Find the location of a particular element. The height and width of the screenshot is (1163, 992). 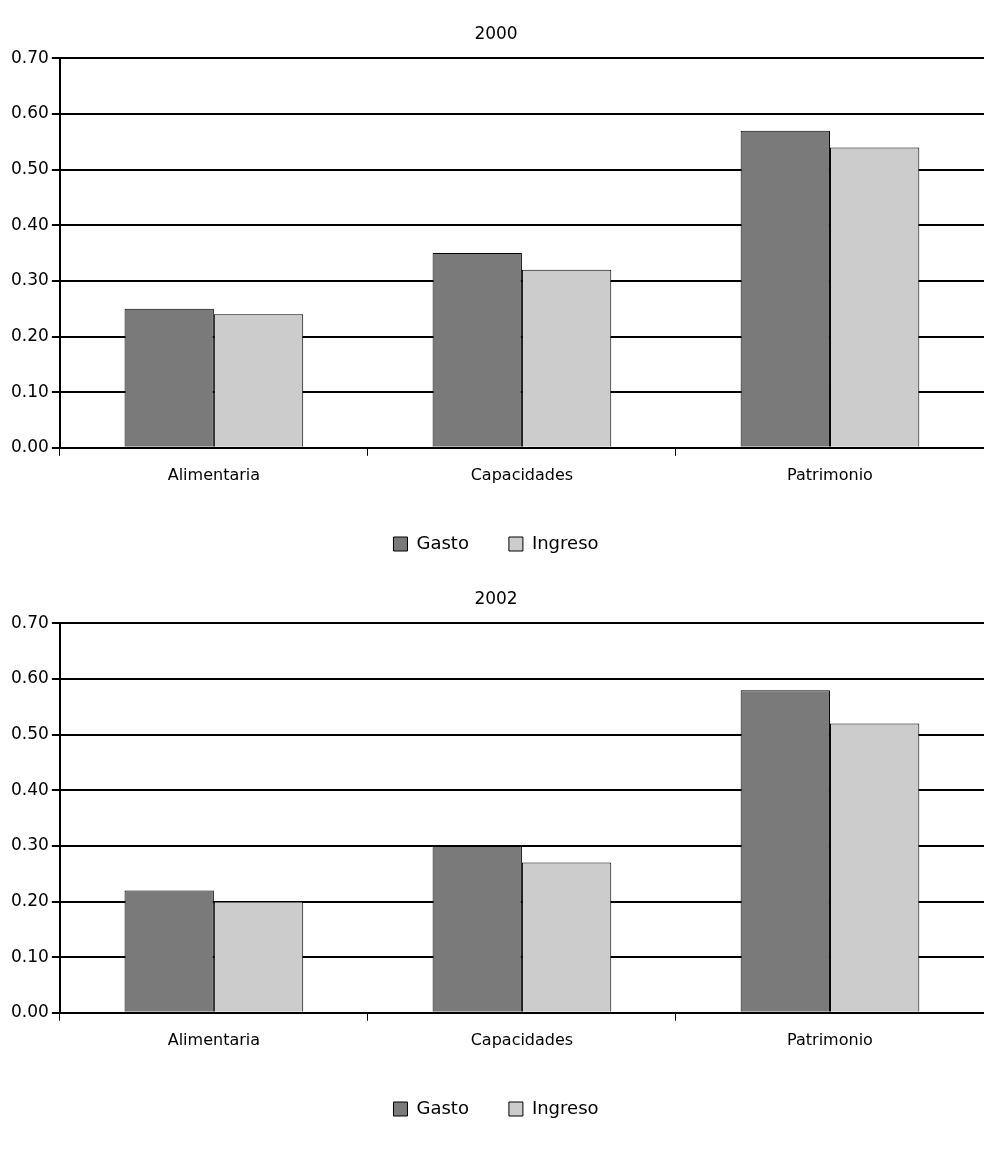

chart-title: 2000 is located at coordinates (496, 32).